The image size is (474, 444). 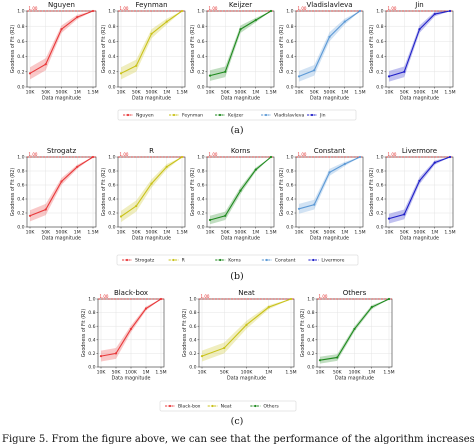 What do you see at coordinates (145, 116) in the screenshot?
I see `legend-entry: Nguyen` at bounding box center [145, 116].